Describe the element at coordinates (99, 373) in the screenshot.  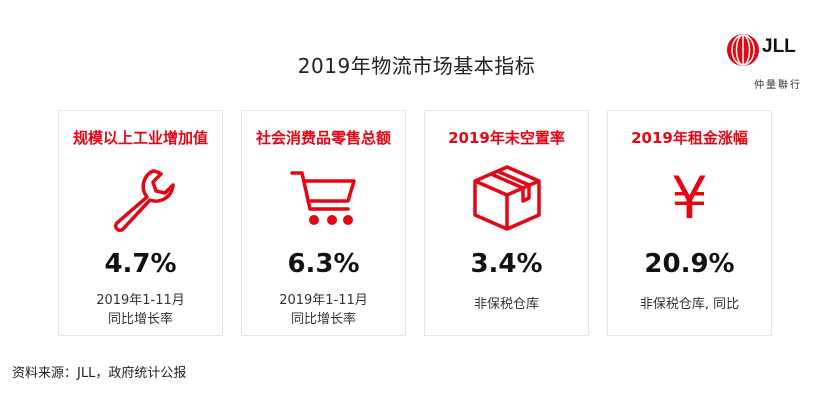
I see `source-note: 资料来源：JLL，政府统计公报` at that location.